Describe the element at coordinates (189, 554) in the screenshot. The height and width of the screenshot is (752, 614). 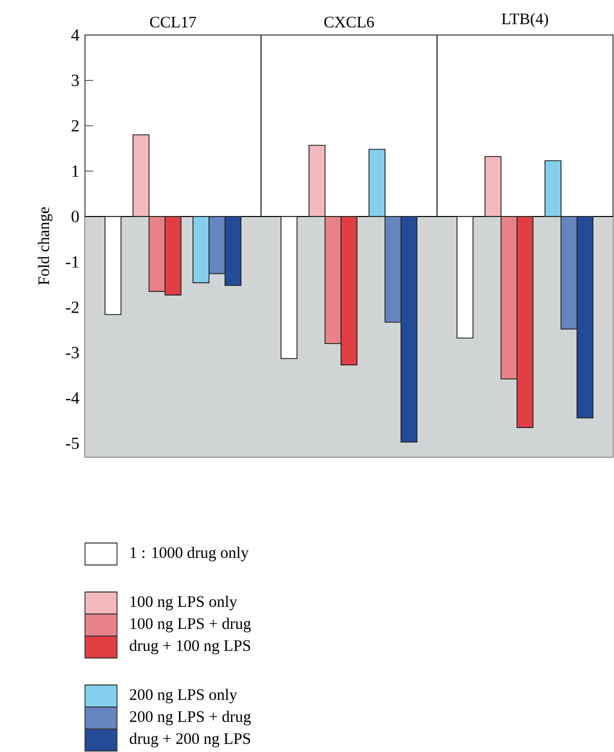
I see `legend-label: 1 : 1000 drug only` at that location.